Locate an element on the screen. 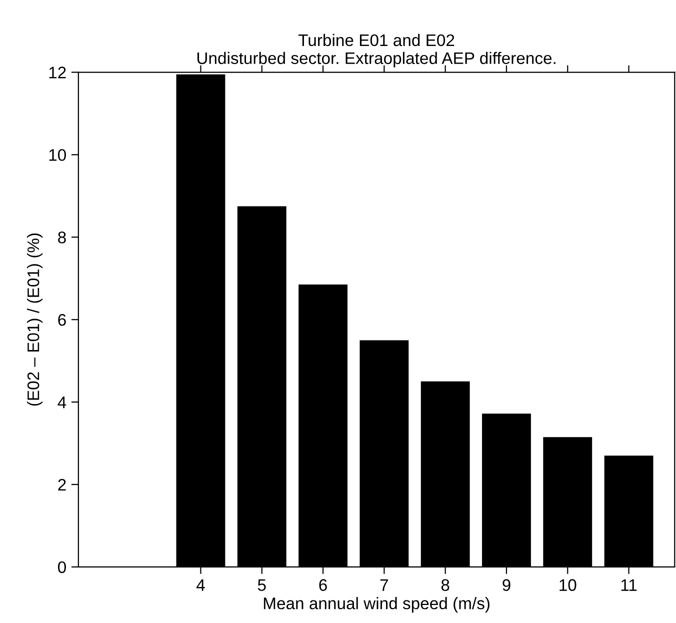  y-tick-label: 4 is located at coordinates (62, 402).